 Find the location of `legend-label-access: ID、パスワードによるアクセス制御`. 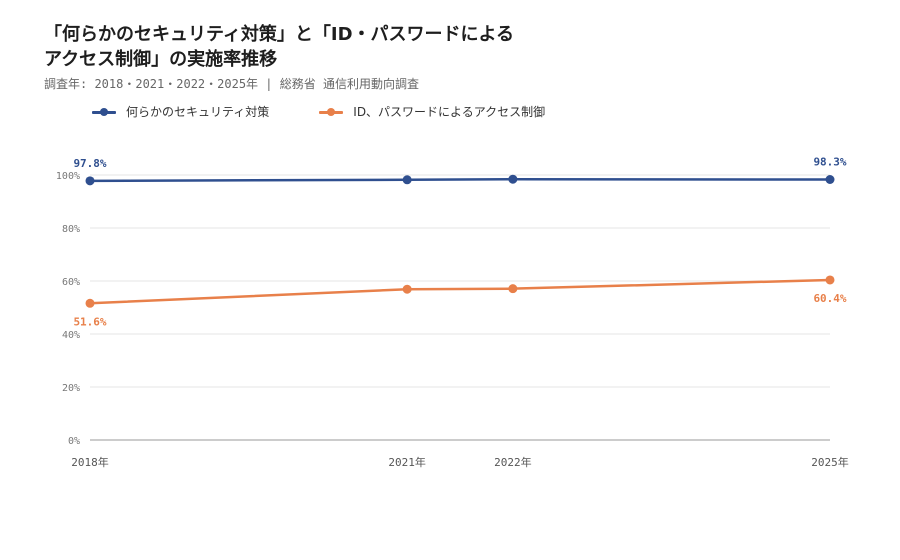

legend-label-access: ID、パスワードによるアクセス制御 is located at coordinates (449, 112).